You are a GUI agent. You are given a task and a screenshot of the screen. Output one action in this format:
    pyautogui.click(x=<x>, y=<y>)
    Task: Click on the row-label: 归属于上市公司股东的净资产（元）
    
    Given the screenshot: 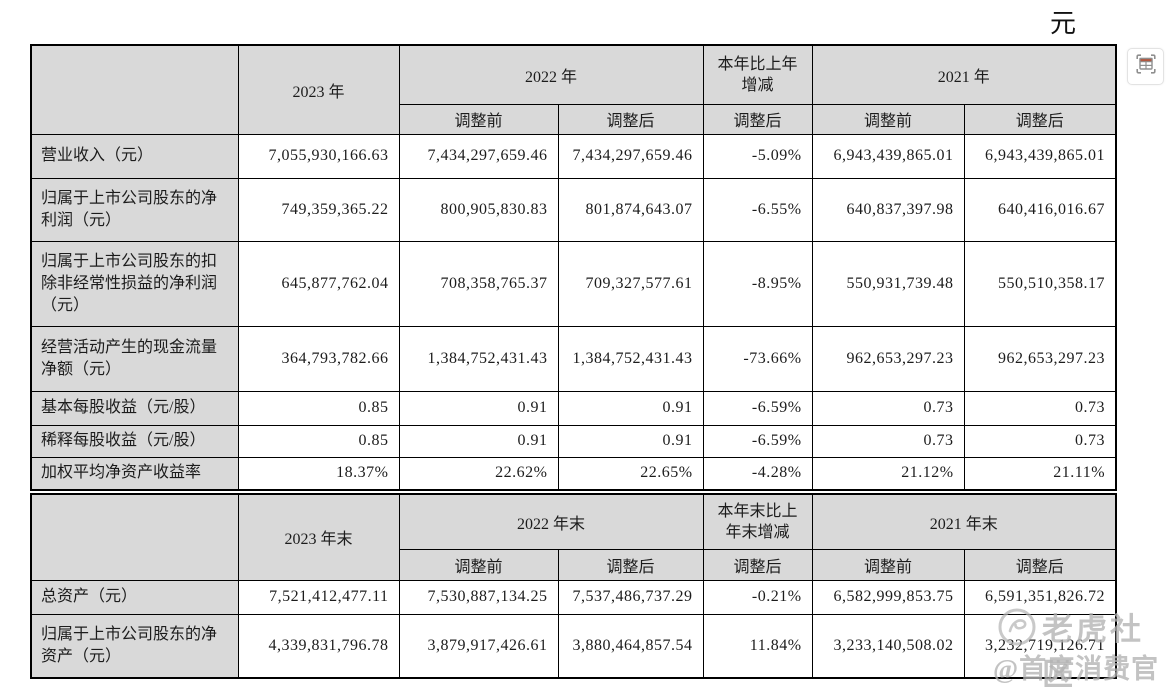 What is the action you would take?
    pyautogui.click(x=134, y=646)
    